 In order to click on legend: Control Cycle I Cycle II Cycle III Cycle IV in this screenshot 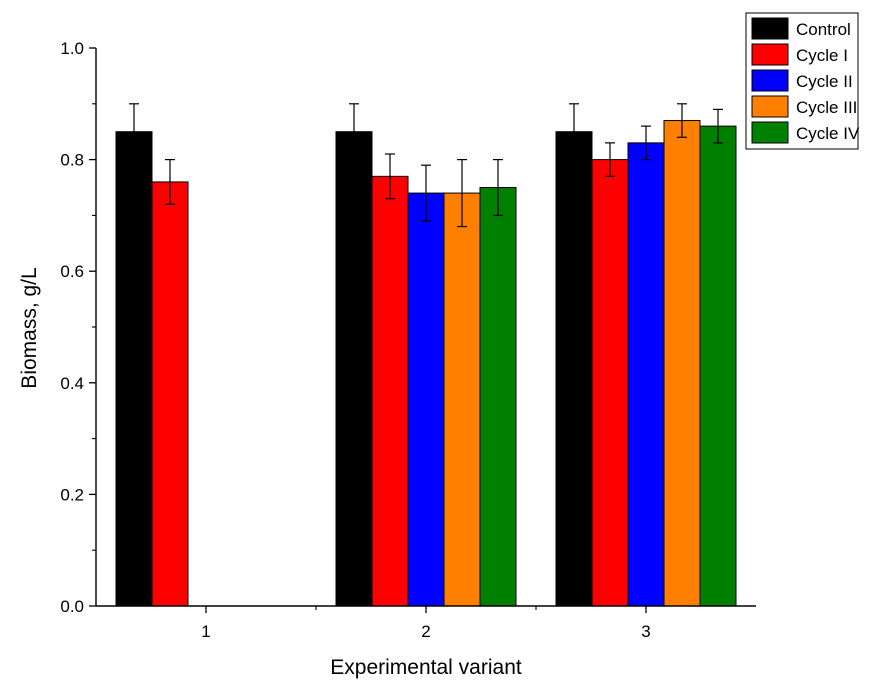, I will do `click(802, 81)`.